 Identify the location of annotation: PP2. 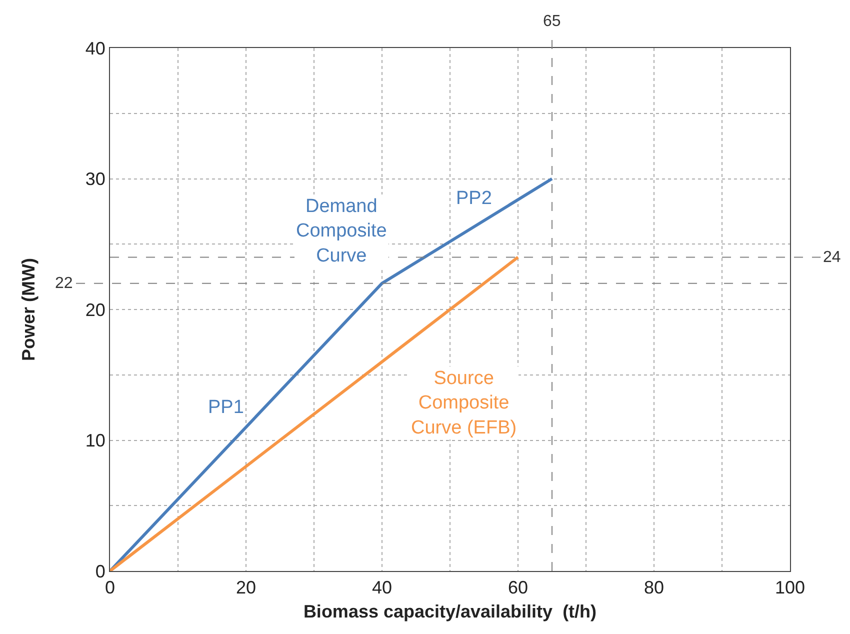
(474, 198).